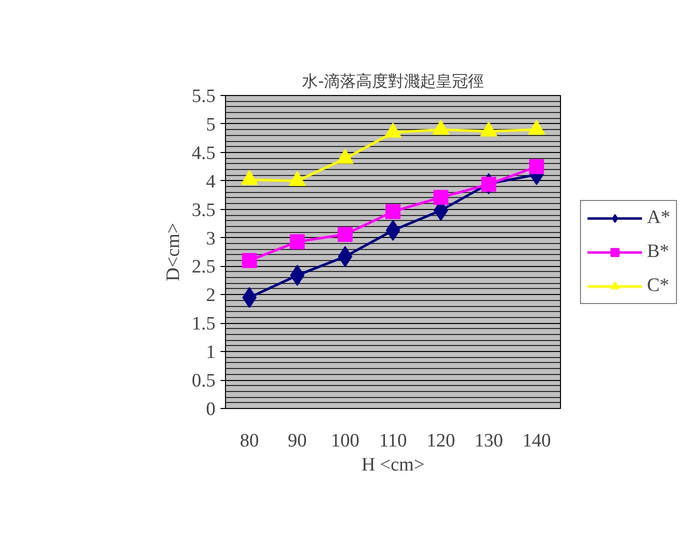  Describe the element at coordinates (173, 252) in the screenshot. I see `y-axis-title: D<cm>` at that location.